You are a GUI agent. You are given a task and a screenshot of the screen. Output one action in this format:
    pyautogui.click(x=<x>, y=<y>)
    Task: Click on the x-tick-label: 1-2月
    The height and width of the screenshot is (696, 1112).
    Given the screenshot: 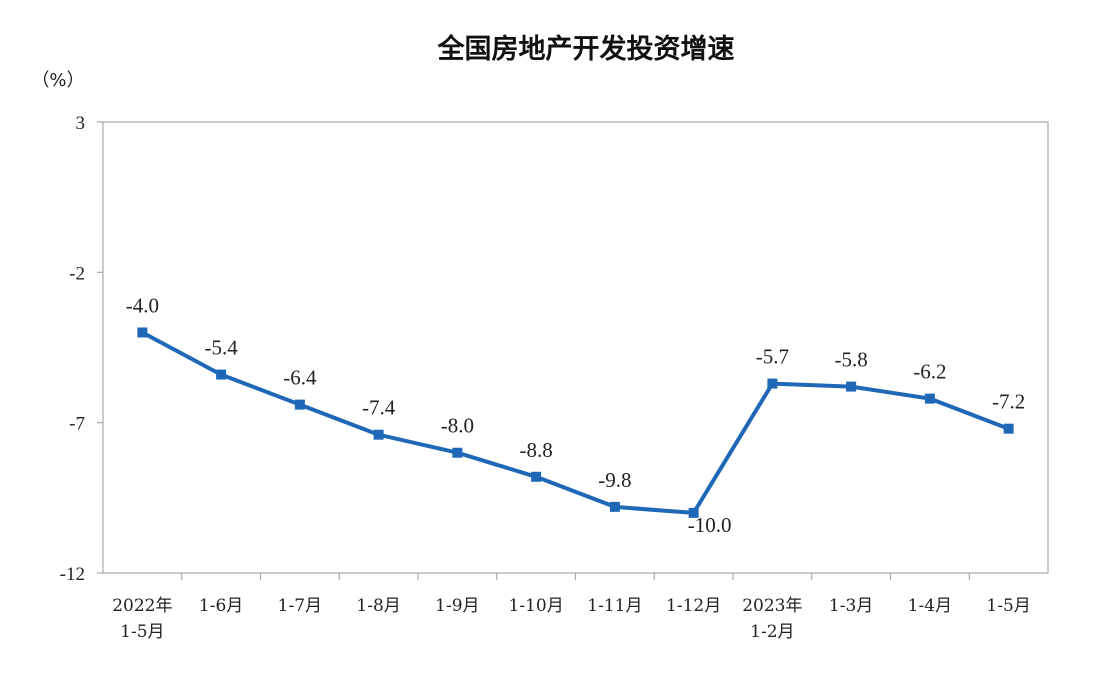 What is the action you would take?
    pyautogui.click(x=772, y=632)
    